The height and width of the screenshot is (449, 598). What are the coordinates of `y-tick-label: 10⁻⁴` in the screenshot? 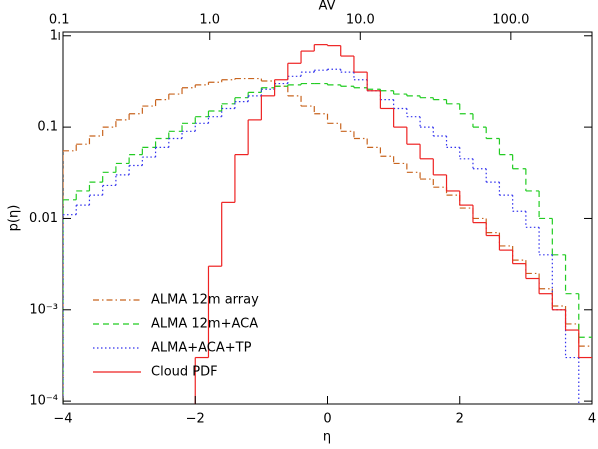 It's located at (43, 401).